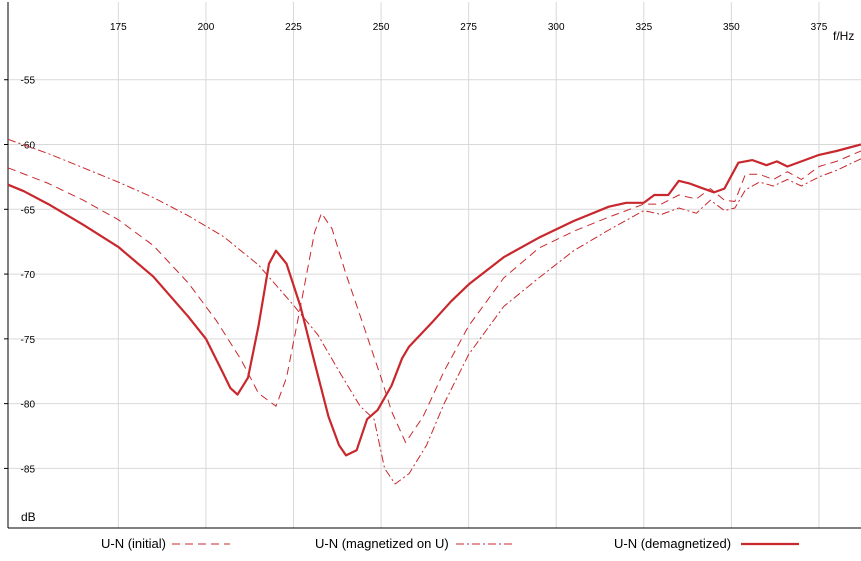  I want to click on y-tick-label-85: -85, so click(28, 469).